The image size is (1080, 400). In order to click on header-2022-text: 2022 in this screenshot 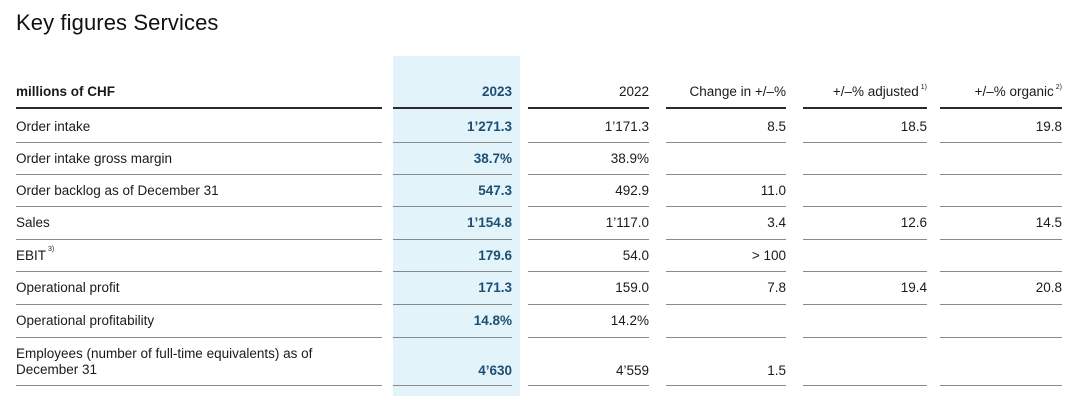, I will do `click(633, 91)`.